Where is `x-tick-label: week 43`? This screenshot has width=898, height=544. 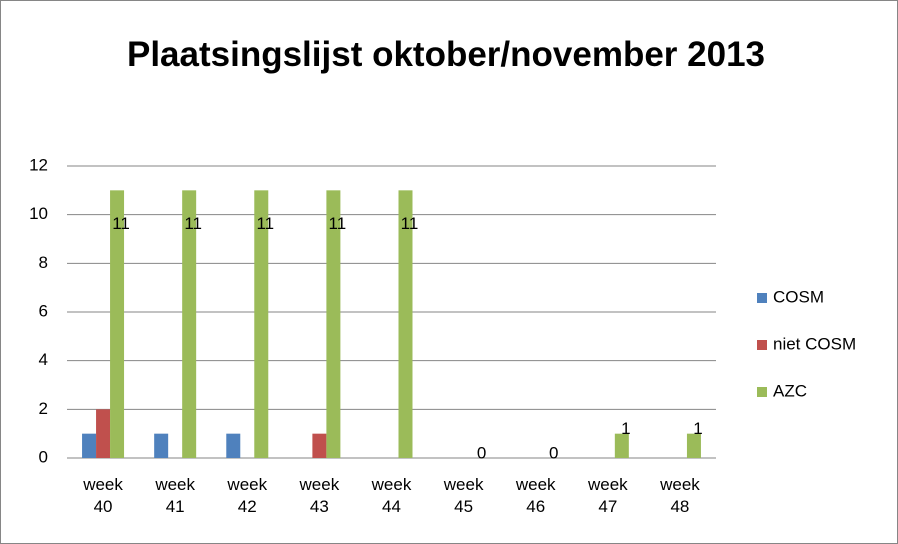 x-tick-label: week 43 is located at coordinates (319, 495).